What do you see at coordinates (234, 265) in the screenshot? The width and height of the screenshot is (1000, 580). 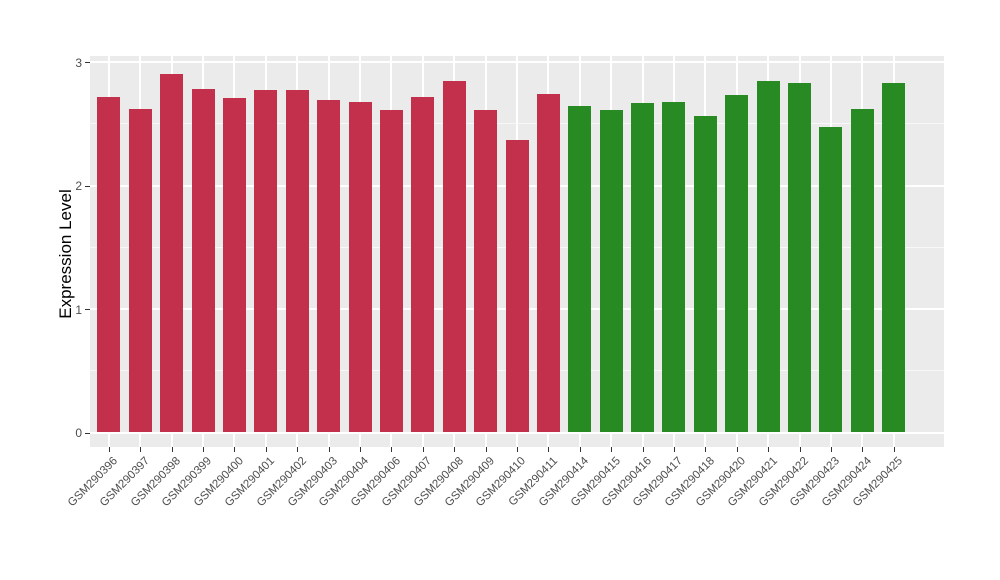 I see `bar-GSM290400` at bounding box center [234, 265].